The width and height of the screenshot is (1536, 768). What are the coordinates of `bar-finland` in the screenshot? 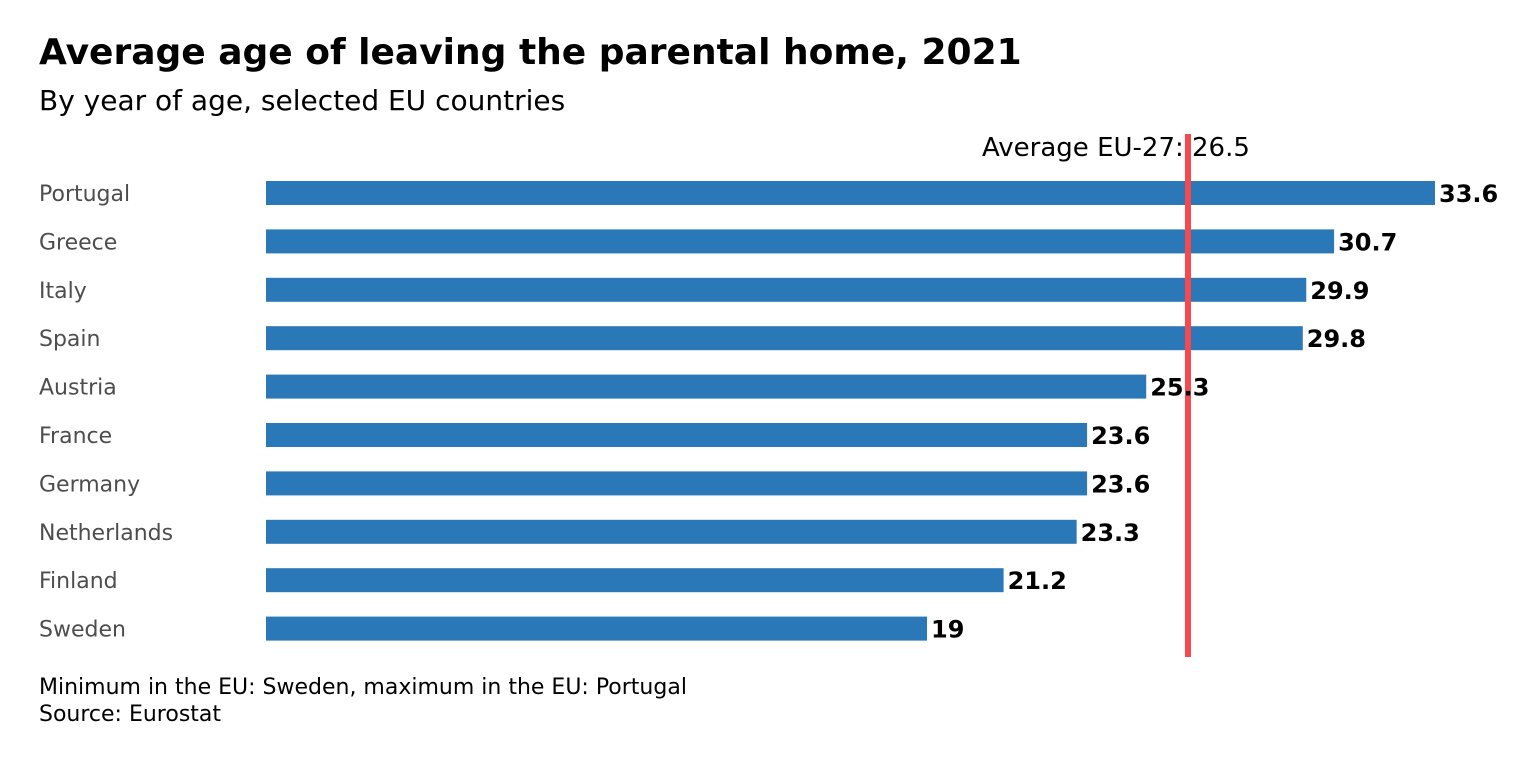 It's located at (635, 580).